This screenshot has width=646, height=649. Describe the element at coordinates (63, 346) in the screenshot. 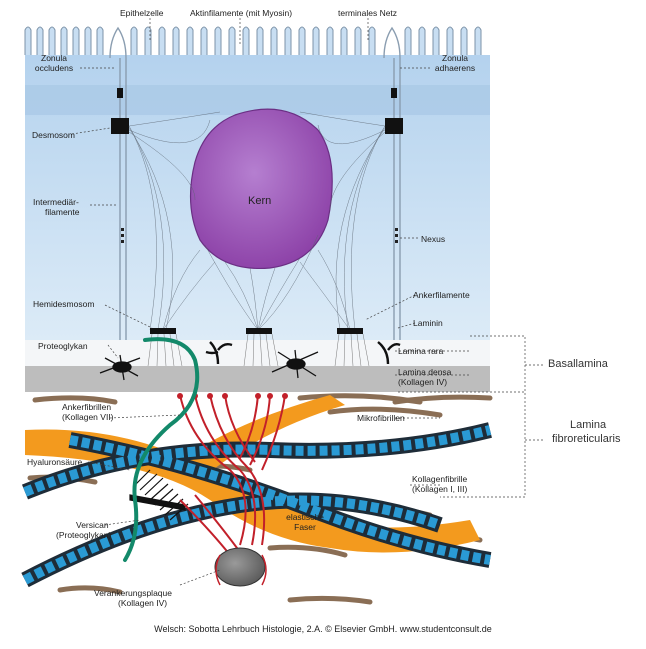

I see `label-proteoglykan: Proteoglykan` at that location.